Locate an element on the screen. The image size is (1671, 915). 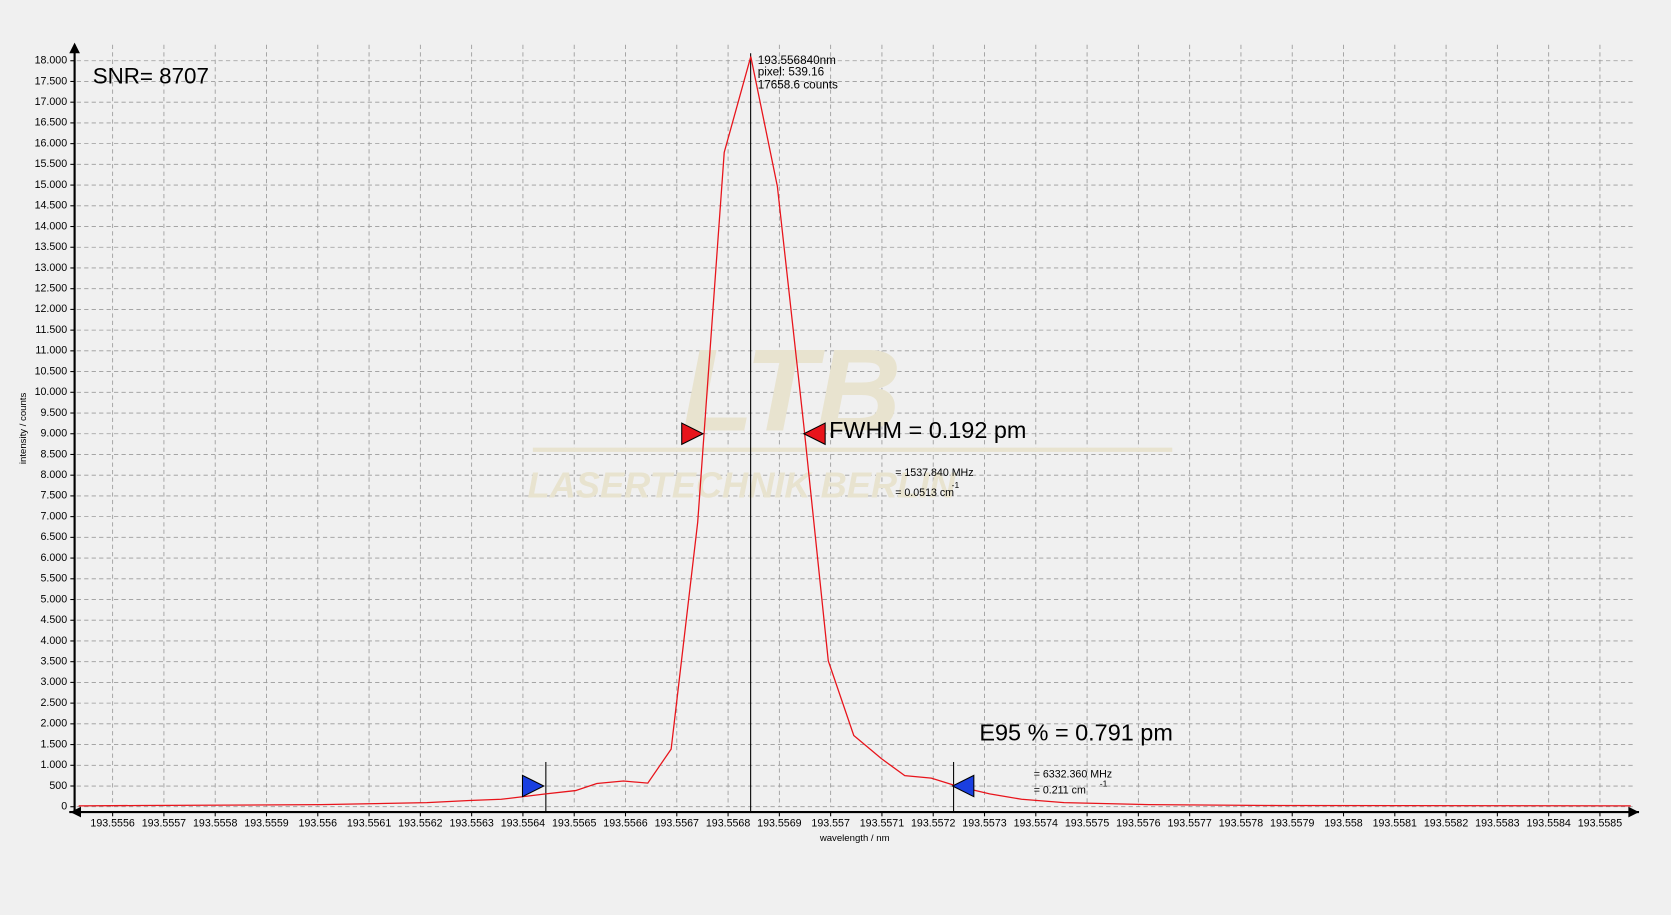
y-tick-label: 9.500 is located at coordinates (53, 413).